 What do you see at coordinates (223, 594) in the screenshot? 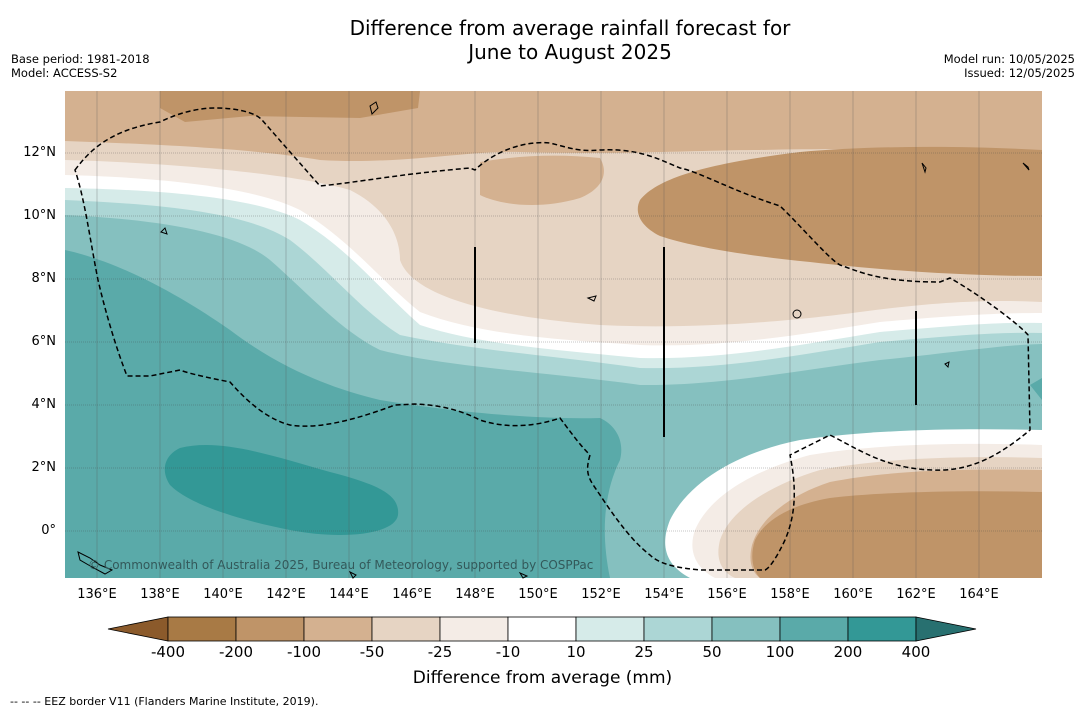
I see `lon-label: 140°E` at bounding box center [223, 594].